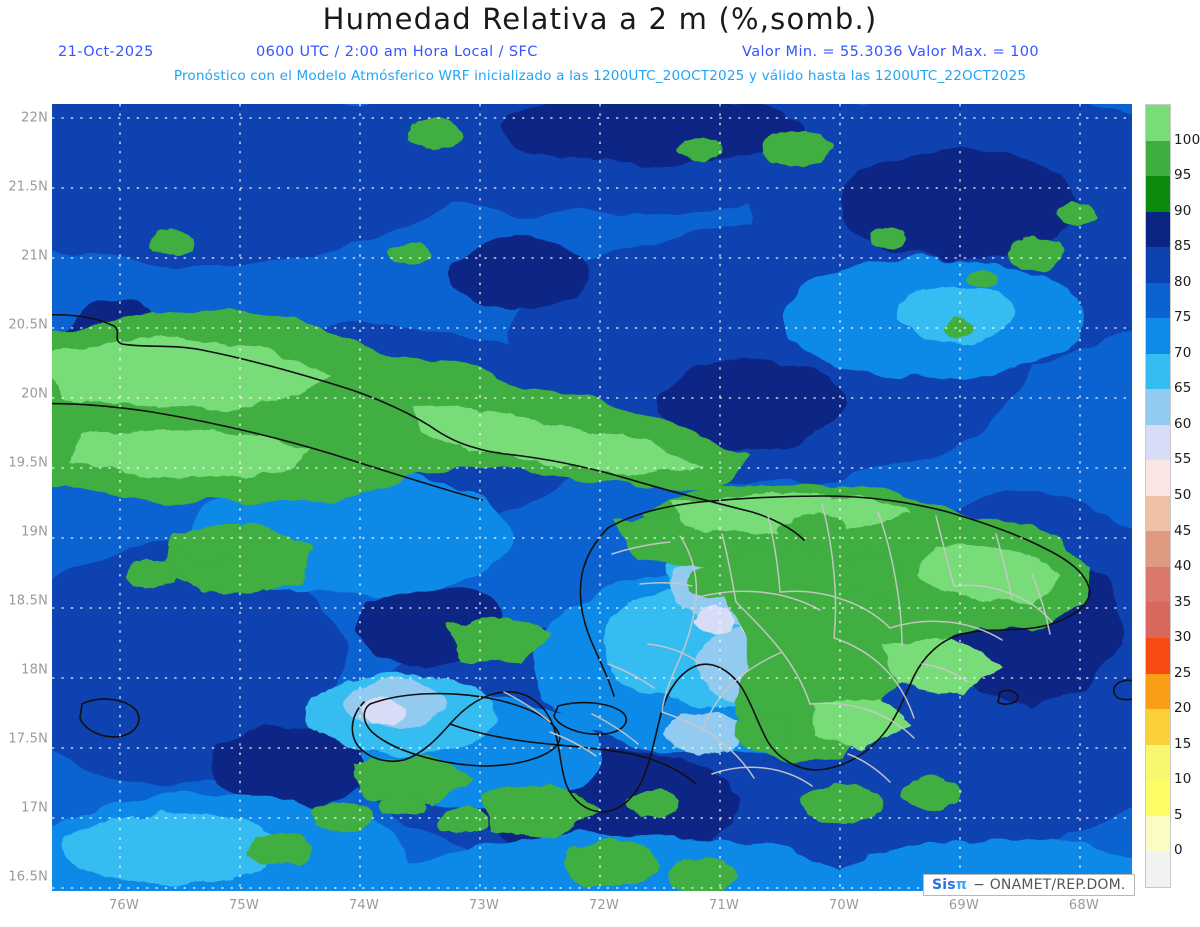 Image resolution: width=1200 pixels, height=927 pixels. What do you see at coordinates (124, 905) in the screenshot?
I see `lon-tick-76W: 76W` at bounding box center [124, 905].